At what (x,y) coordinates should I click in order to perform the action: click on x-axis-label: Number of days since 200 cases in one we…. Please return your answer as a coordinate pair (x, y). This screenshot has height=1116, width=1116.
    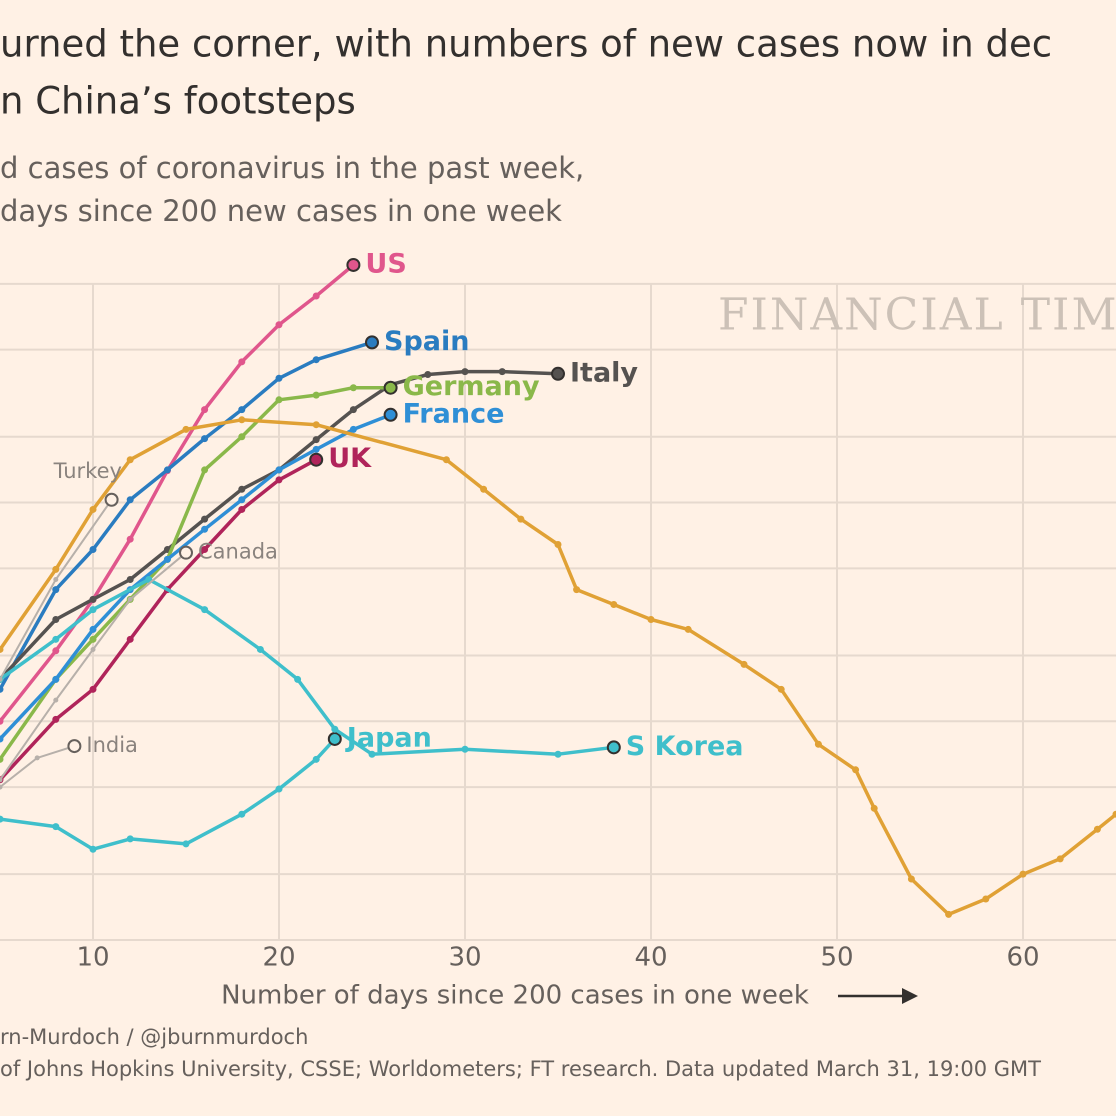
    Looking at the image, I should click on (515, 996).